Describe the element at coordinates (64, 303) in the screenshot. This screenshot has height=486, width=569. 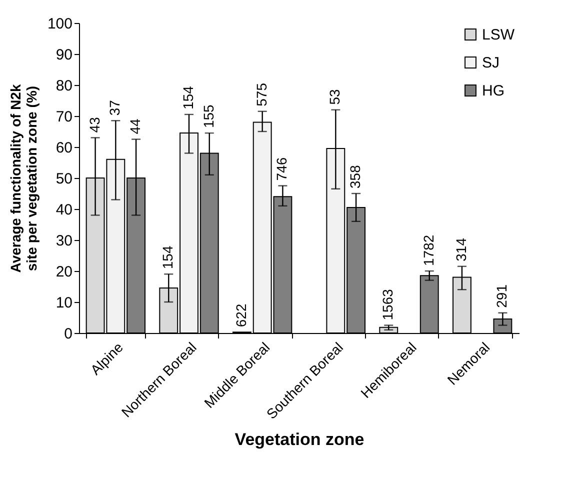
I see `y-tick-label: 10` at that location.